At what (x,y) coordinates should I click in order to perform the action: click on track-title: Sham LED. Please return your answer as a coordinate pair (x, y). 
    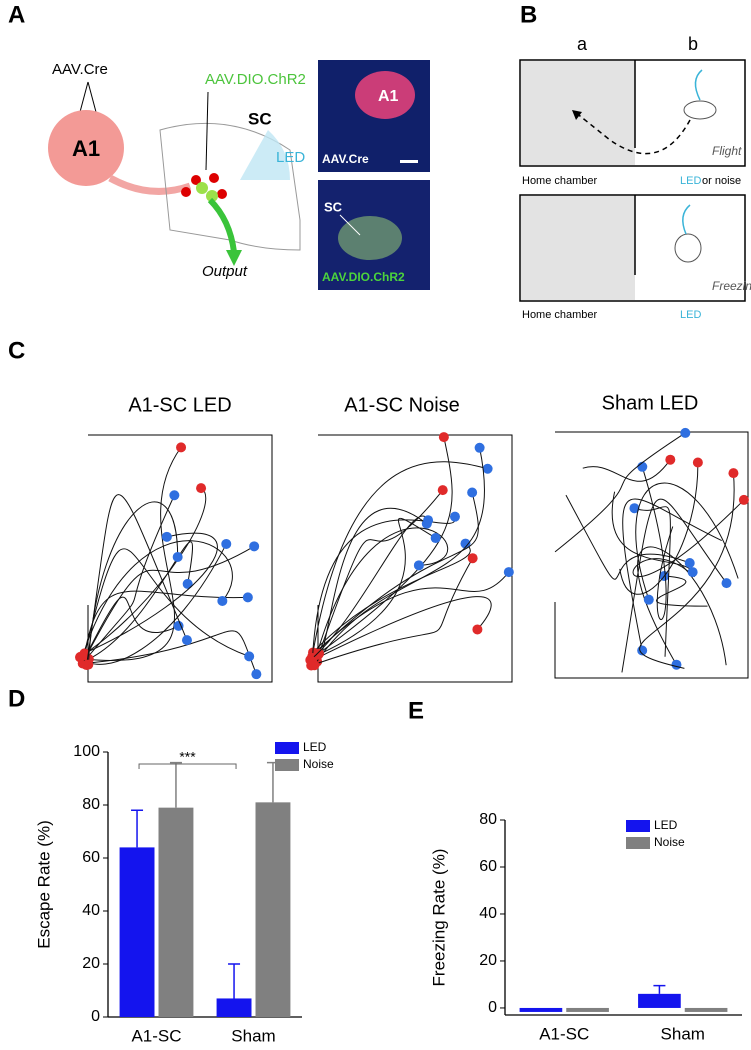
    Looking at the image, I should click on (650, 403).